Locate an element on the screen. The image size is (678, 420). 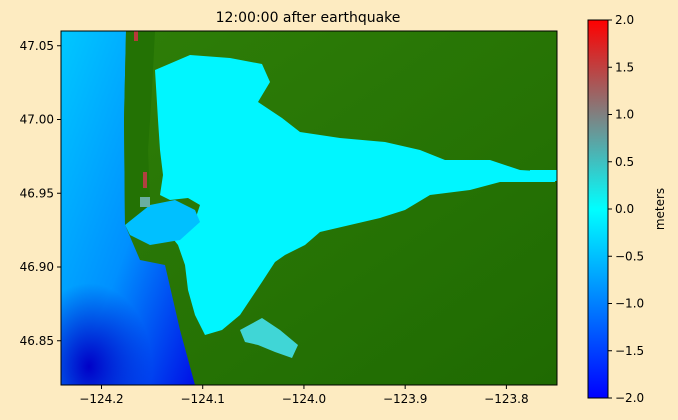
colorbar-axis: −2.0 −1.5 −1.0 −0.5 0.0 0.5 1.0 1.5 2.0 is located at coordinates (626, 209).